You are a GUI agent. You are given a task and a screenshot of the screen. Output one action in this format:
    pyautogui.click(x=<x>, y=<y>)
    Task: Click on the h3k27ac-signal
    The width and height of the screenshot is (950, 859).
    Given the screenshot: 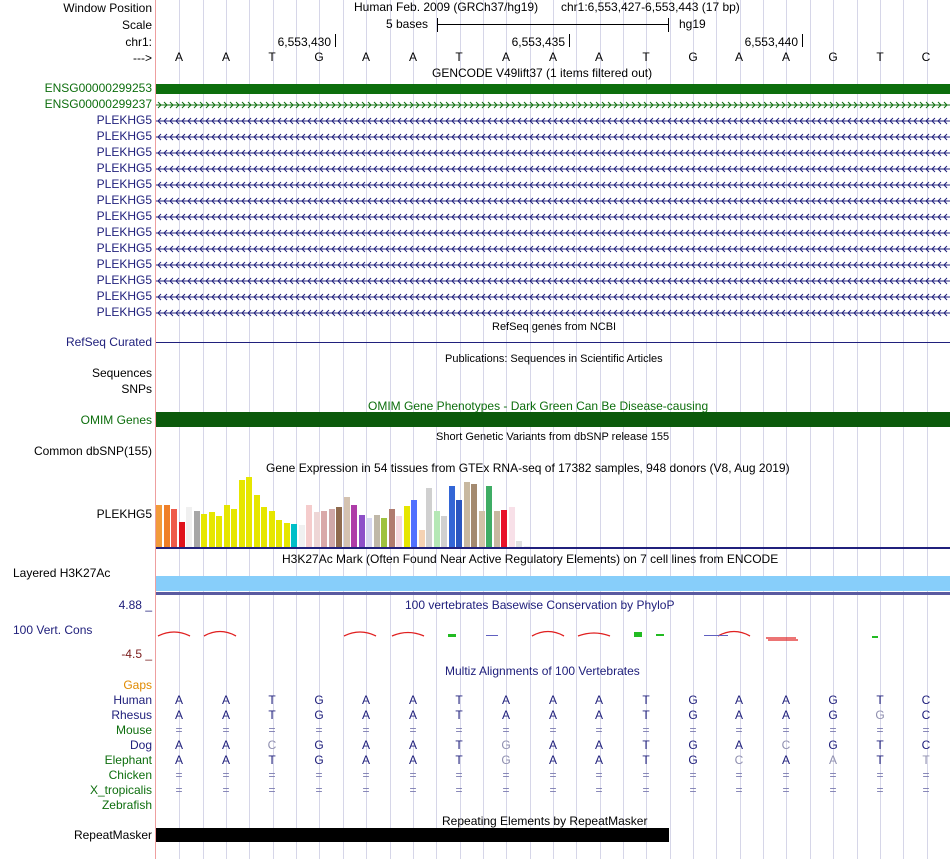 What is the action you would take?
    pyautogui.click(x=553, y=583)
    